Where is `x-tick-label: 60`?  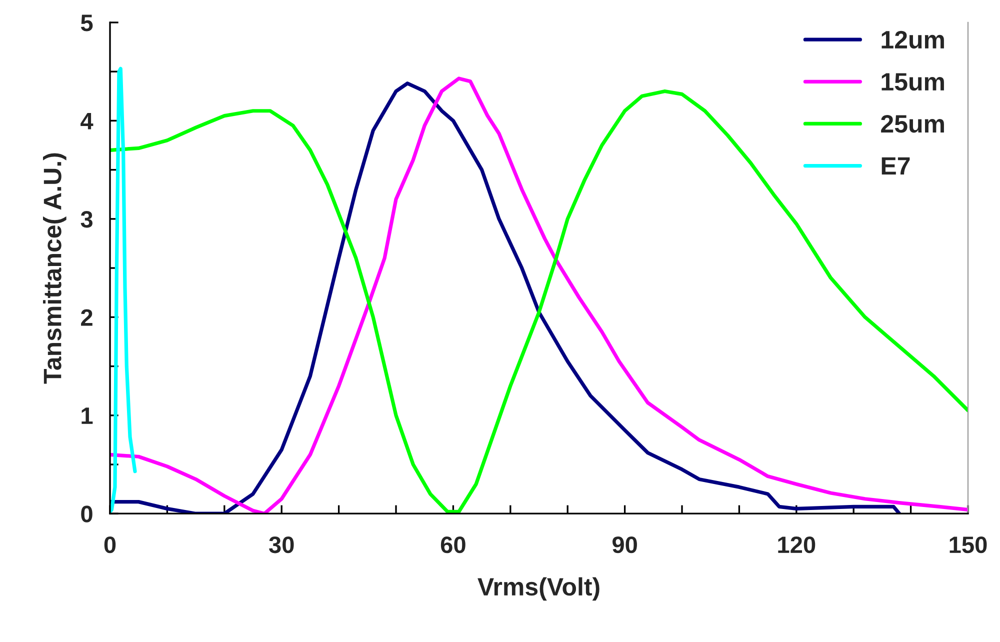 x-tick-label: 60 is located at coordinates (453, 545).